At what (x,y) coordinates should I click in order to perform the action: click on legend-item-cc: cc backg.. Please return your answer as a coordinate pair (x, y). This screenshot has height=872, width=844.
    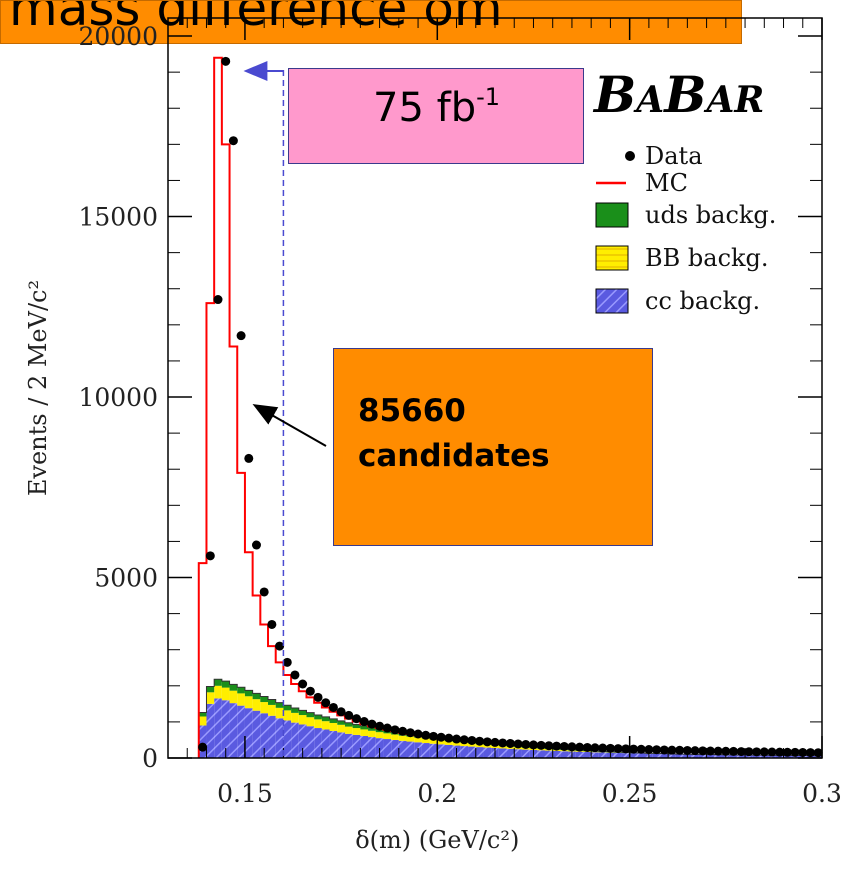
    Looking at the image, I should click on (677, 301).